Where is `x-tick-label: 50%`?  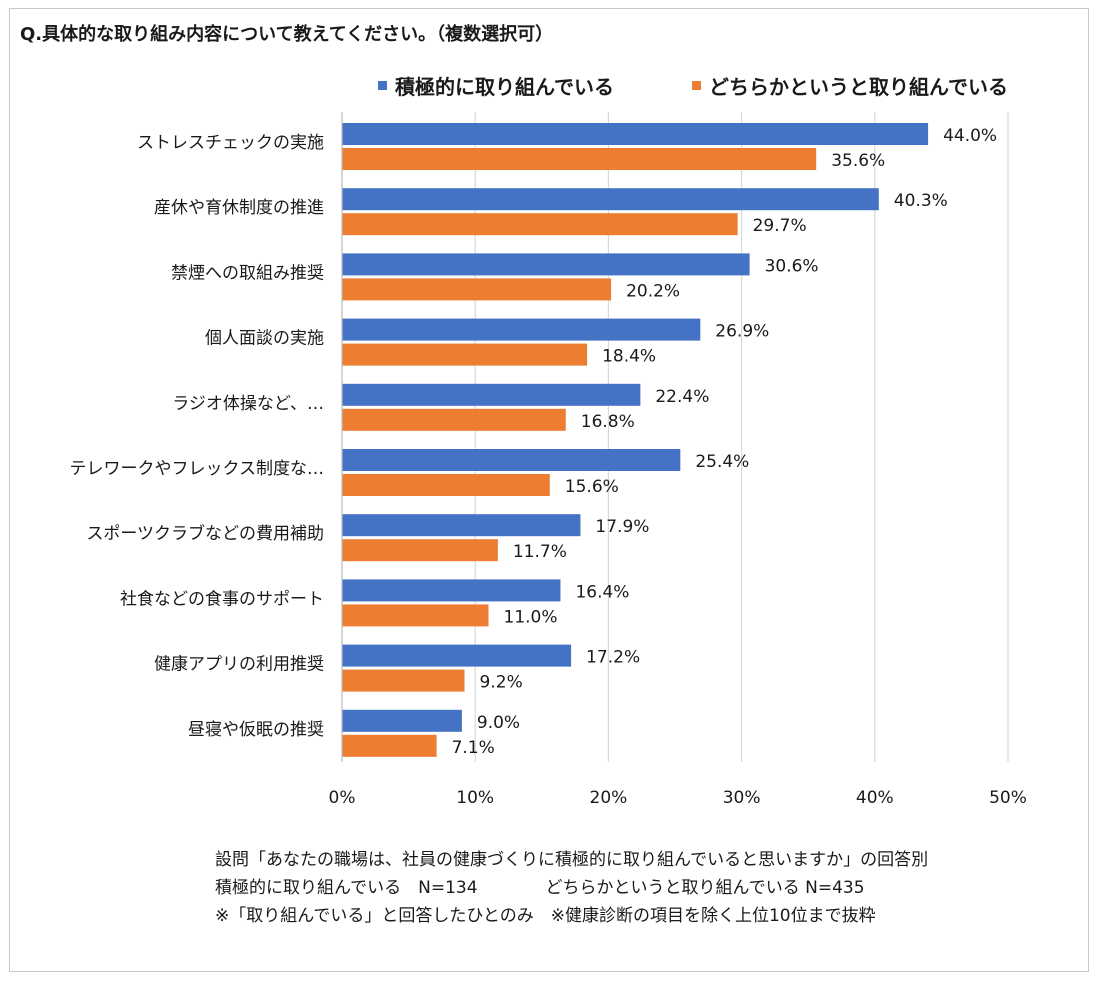 x-tick-label: 50% is located at coordinates (1008, 798).